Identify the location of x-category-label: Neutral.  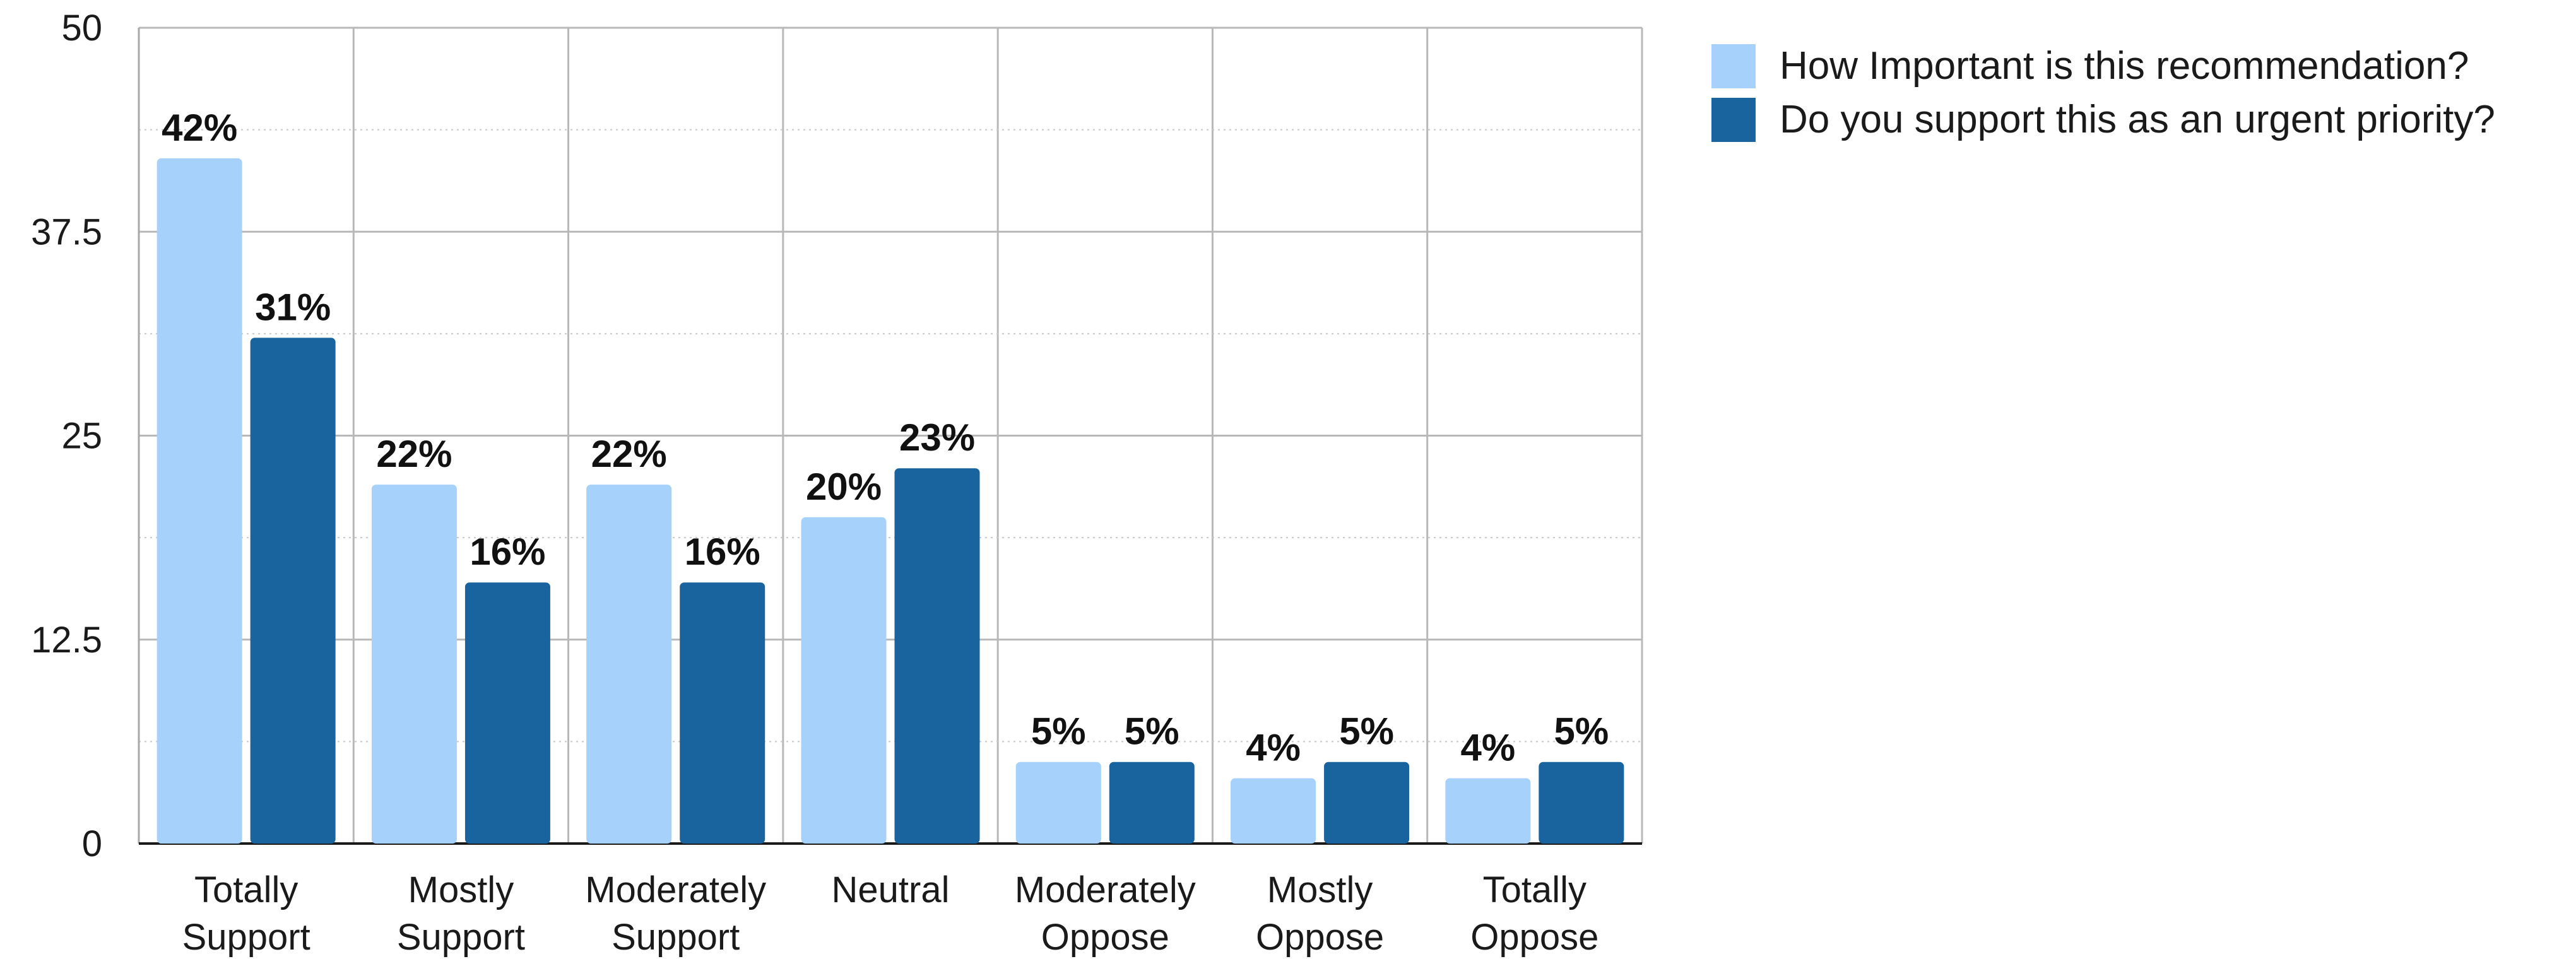
(891, 889).